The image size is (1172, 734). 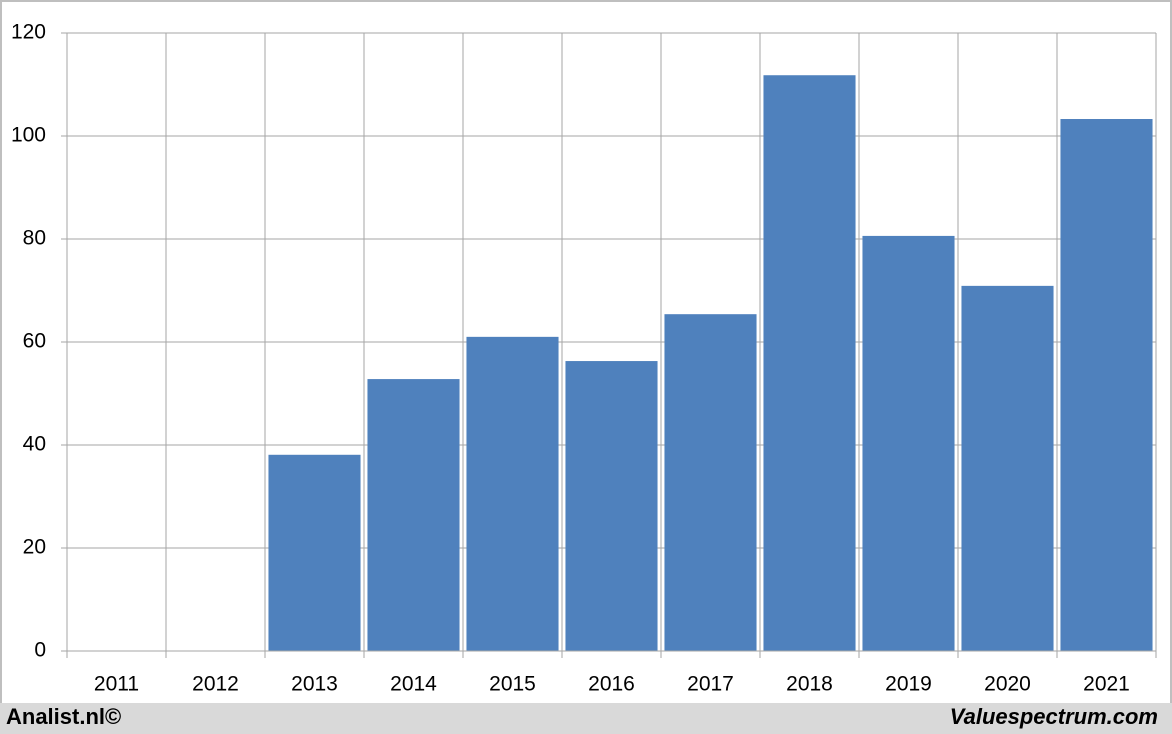 What do you see at coordinates (710, 684) in the screenshot?
I see `x-tick-label: 2017` at bounding box center [710, 684].